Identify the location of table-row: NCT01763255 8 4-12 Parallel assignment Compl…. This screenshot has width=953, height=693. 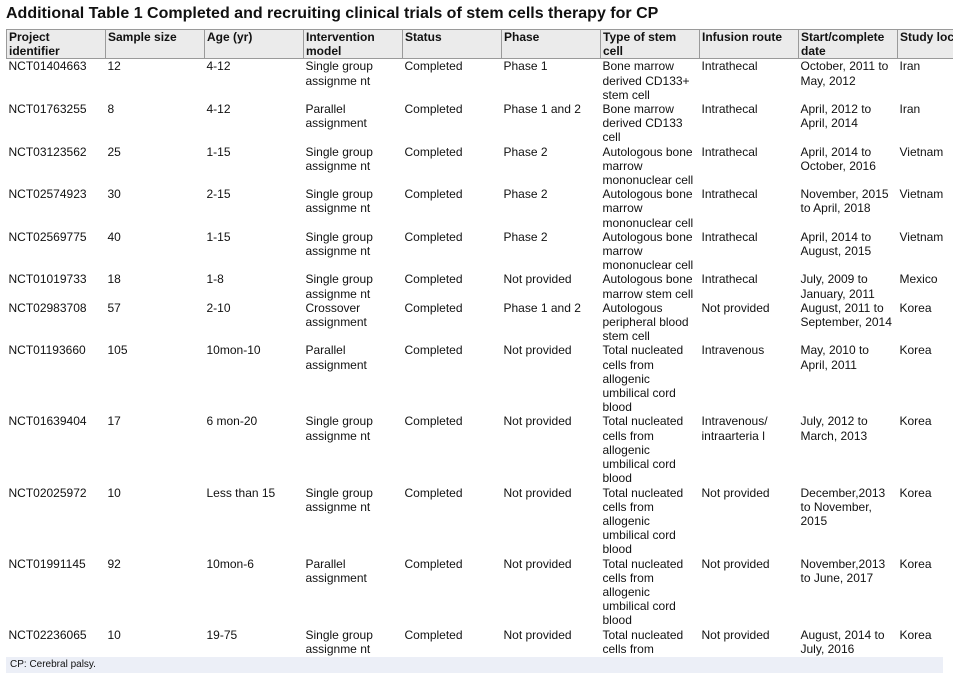
(480, 123).